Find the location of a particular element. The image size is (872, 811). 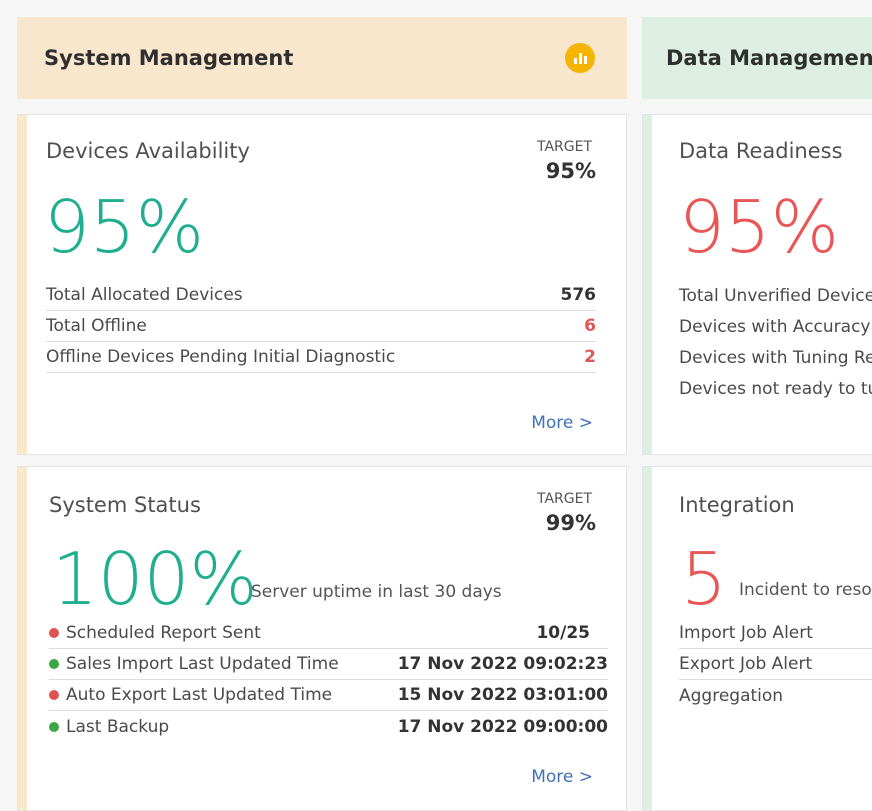

list-item: Import Job Alert is located at coordinates (775, 633).